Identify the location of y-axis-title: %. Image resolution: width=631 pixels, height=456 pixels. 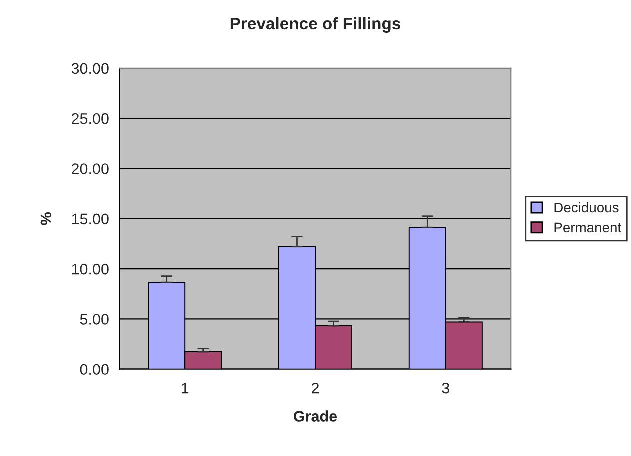
(46, 219).